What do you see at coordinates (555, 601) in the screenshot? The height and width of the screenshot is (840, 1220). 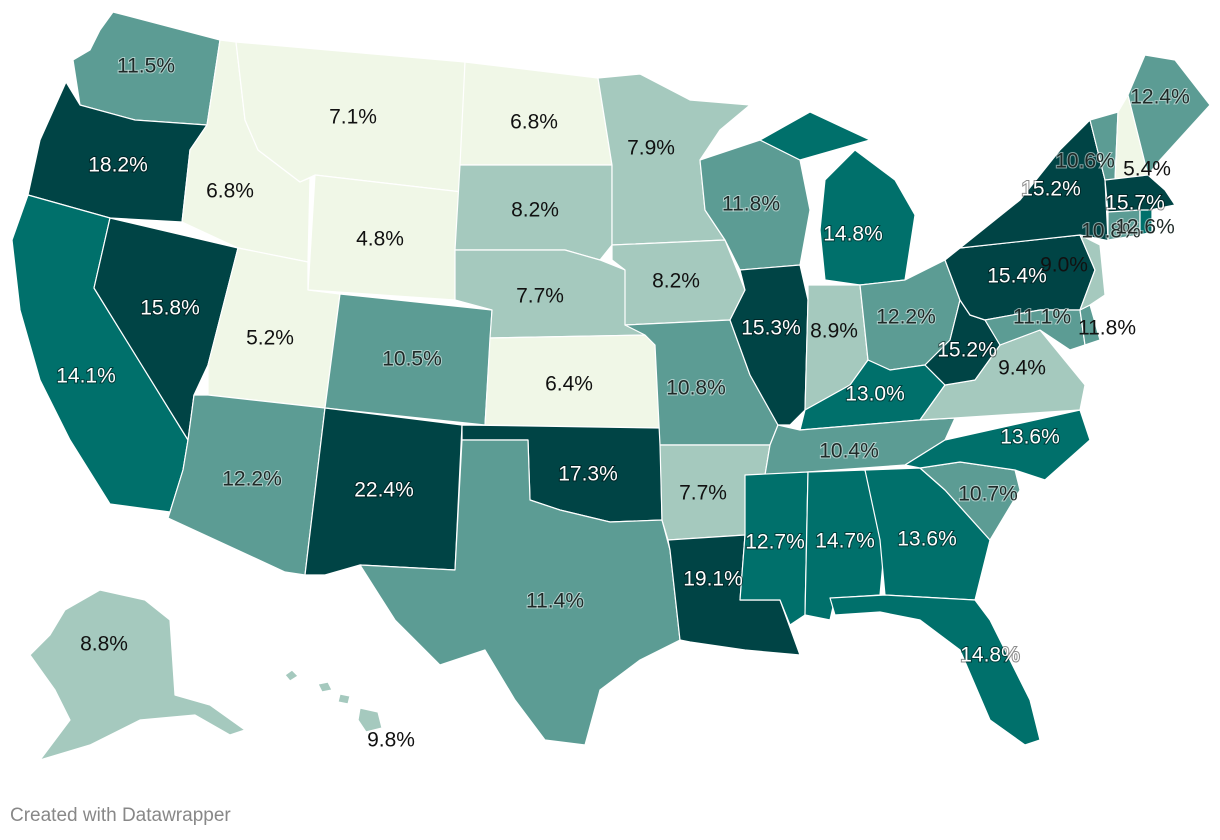 I see `label-TX: 11.4%` at bounding box center [555, 601].